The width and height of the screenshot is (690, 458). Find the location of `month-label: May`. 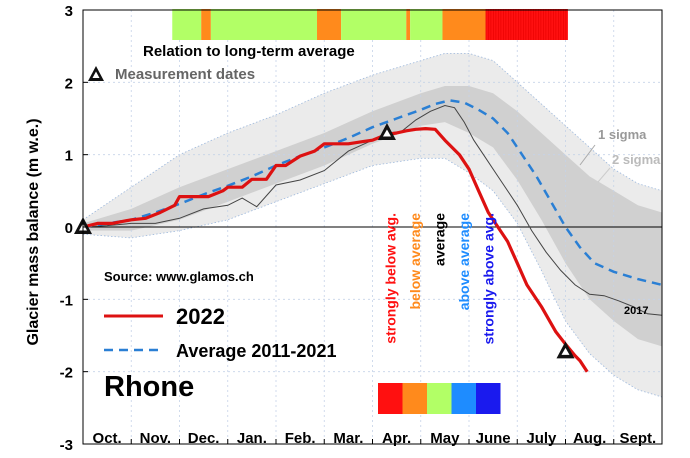

month-label: May is located at coordinates (445, 438).